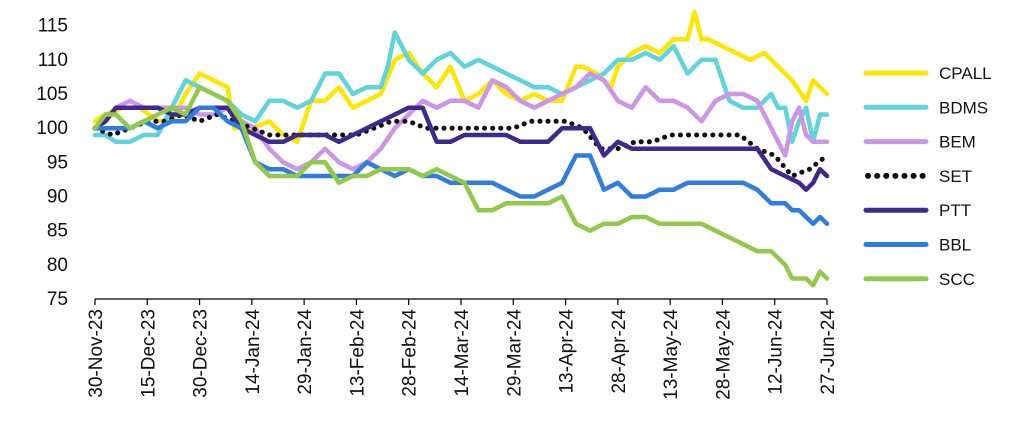 The height and width of the screenshot is (438, 1019). Describe the element at coordinates (57, 162) in the screenshot. I see `y-tick-label: 95` at that location.